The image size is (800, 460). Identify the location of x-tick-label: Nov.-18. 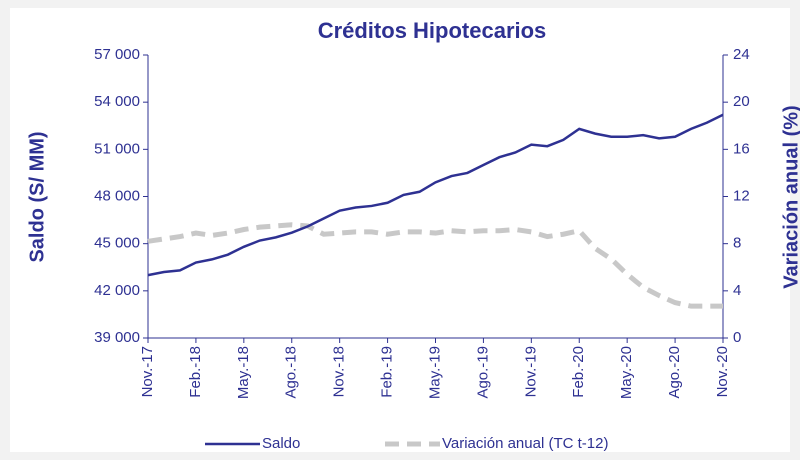
(339, 371).